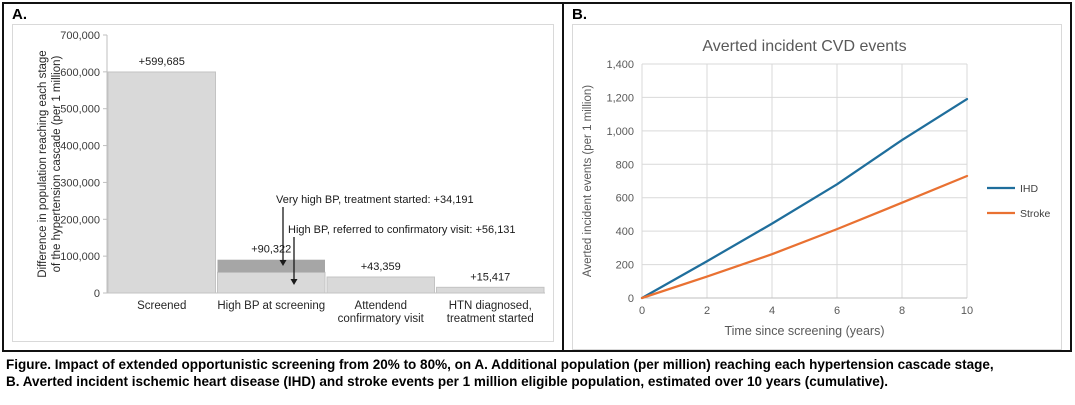  What do you see at coordinates (902, 311) in the screenshot?
I see `x-tick-label: 8` at bounding box center [902, 311].